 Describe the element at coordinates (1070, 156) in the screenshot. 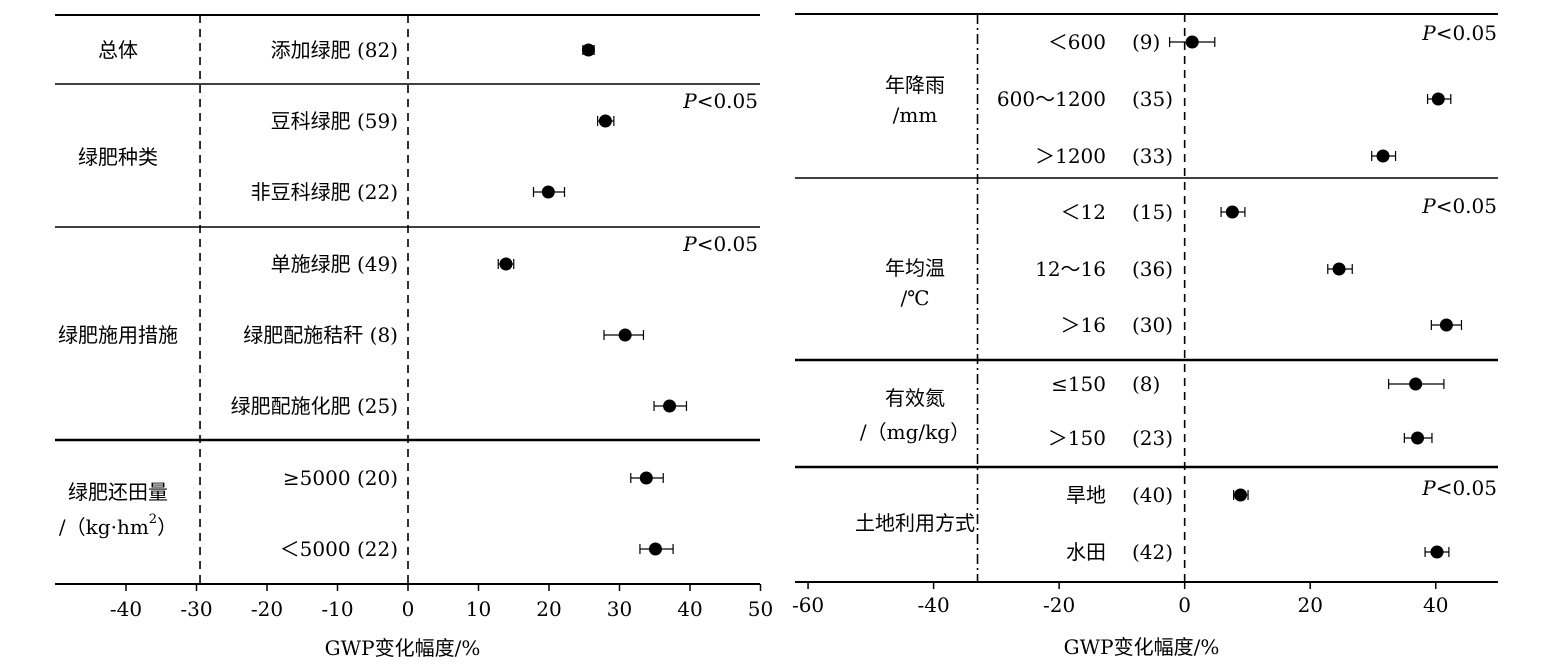

I see `item-label: ＞1200` at that location.